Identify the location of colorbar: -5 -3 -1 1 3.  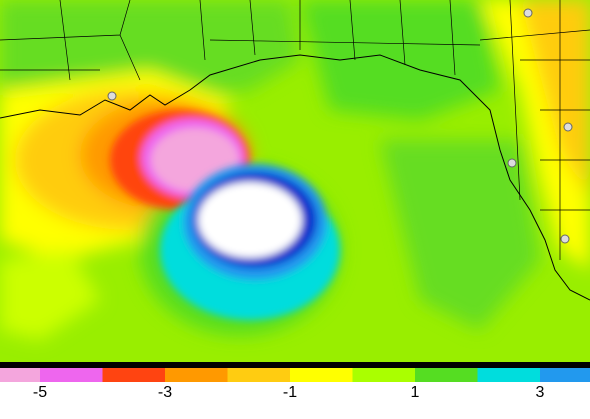
(295, 384).